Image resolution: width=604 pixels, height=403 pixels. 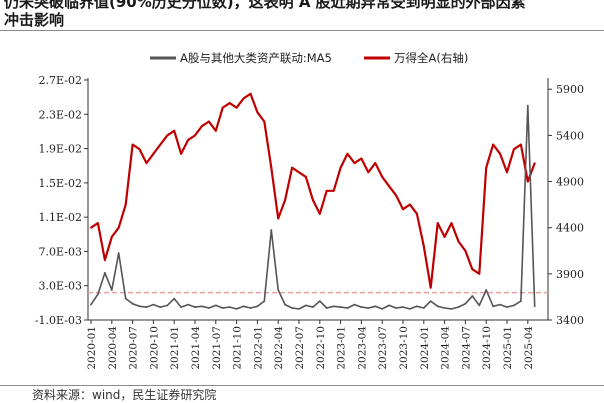 I want to click on x-axis-tick-label: 2023-07, so click(x=383, y=348).